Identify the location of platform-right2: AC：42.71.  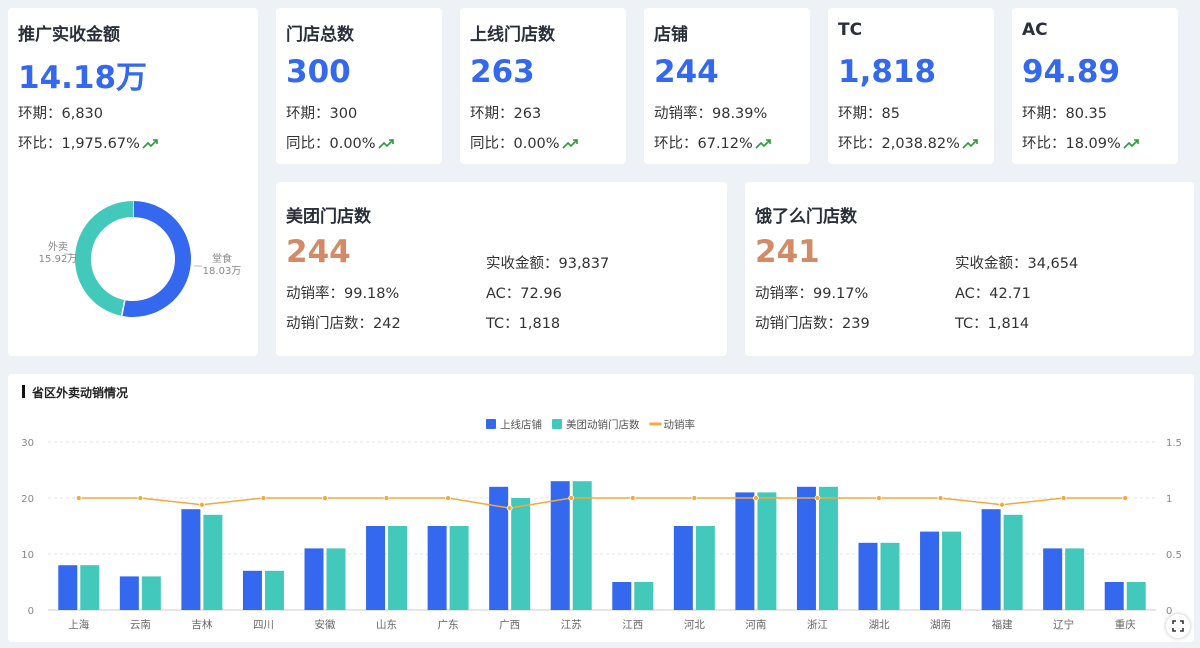
(993, 294).